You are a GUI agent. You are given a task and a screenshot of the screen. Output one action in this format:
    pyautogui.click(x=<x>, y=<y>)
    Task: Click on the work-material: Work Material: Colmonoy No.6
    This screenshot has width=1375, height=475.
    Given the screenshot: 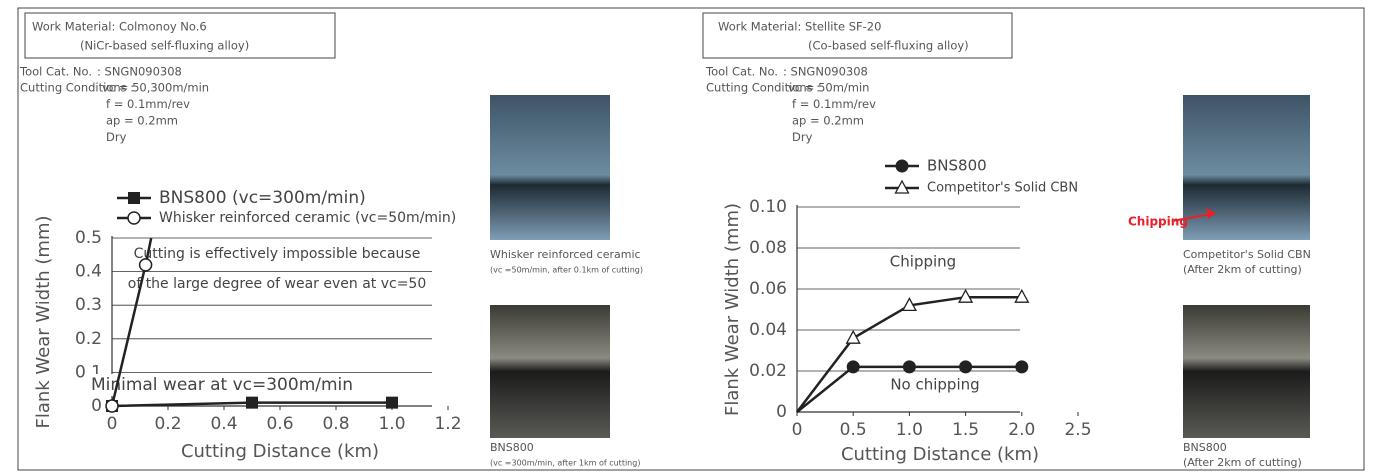 What is the action you would take?
    pyautogui.click(x=119, y=27)
    